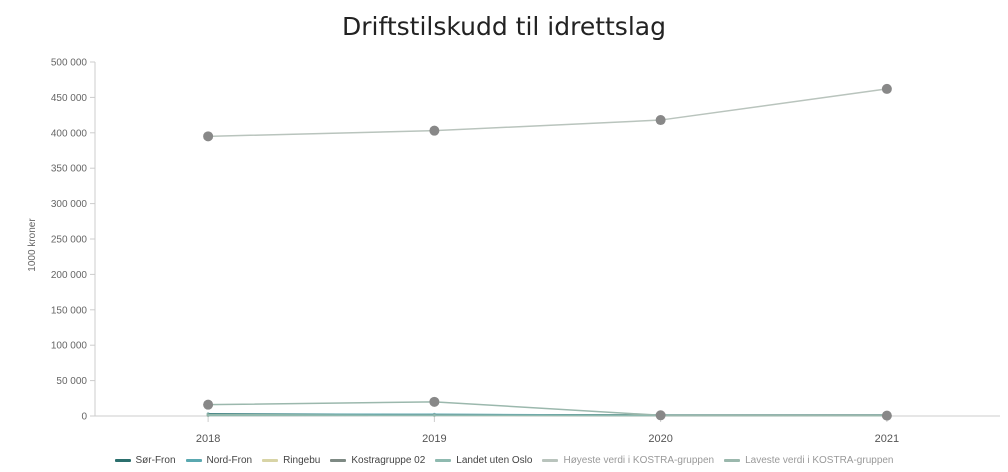  What do you see at coordinates (547, 430) in the screenshot?
I see `x-axis: 2018 2019 2020 2021` at bounding box center [547, 430].